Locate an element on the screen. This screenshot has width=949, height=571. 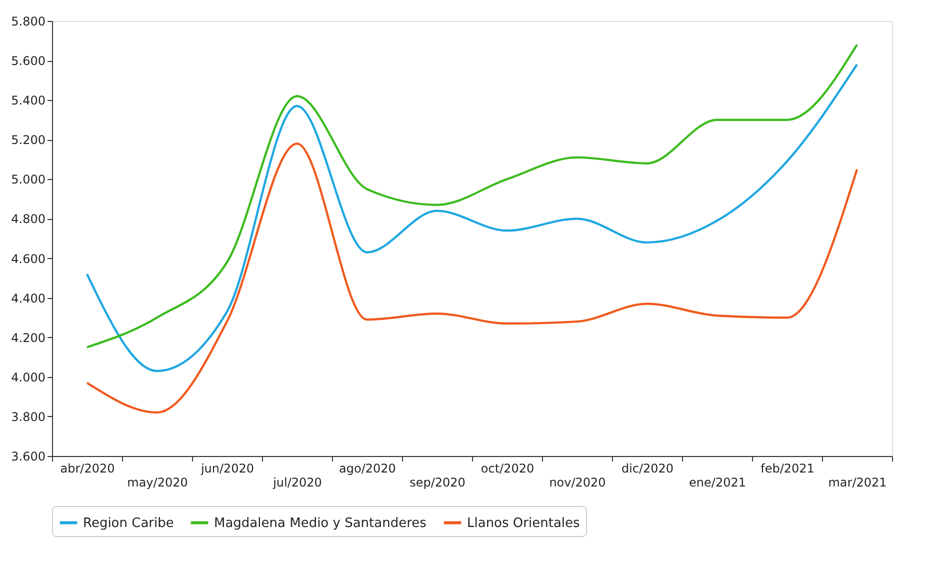
legend-label: Region Caribe is located at coordinates (128, 523).